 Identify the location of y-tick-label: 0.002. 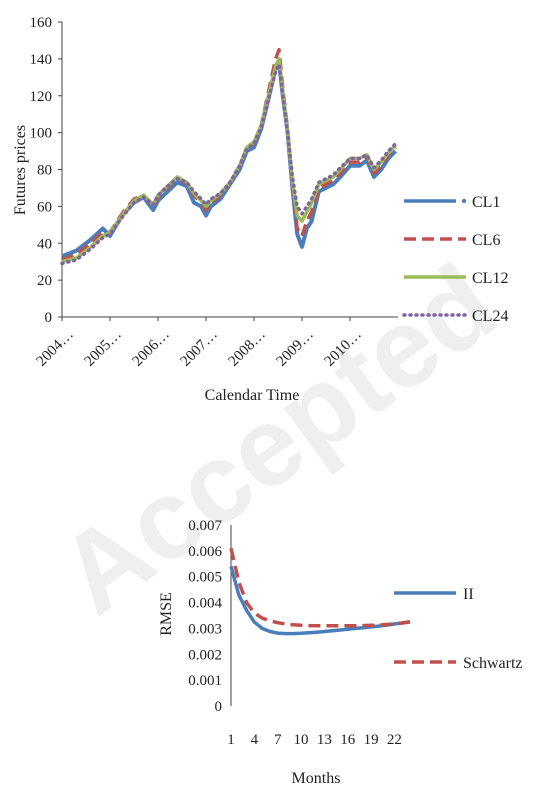
(205, 655).